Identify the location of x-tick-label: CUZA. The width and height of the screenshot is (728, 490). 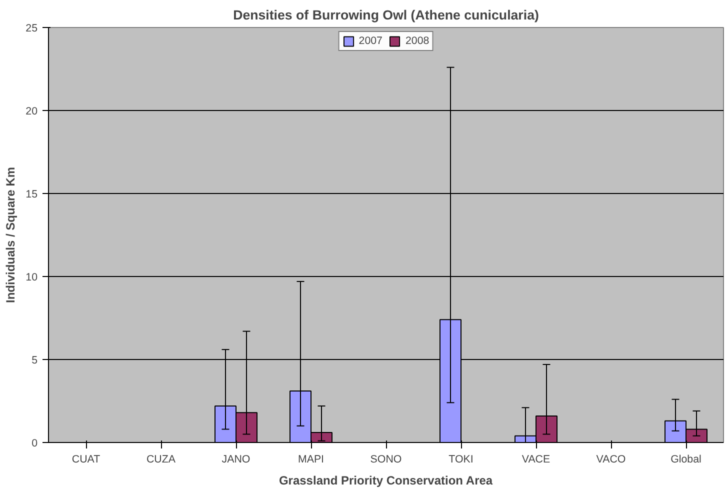
(161, 460).